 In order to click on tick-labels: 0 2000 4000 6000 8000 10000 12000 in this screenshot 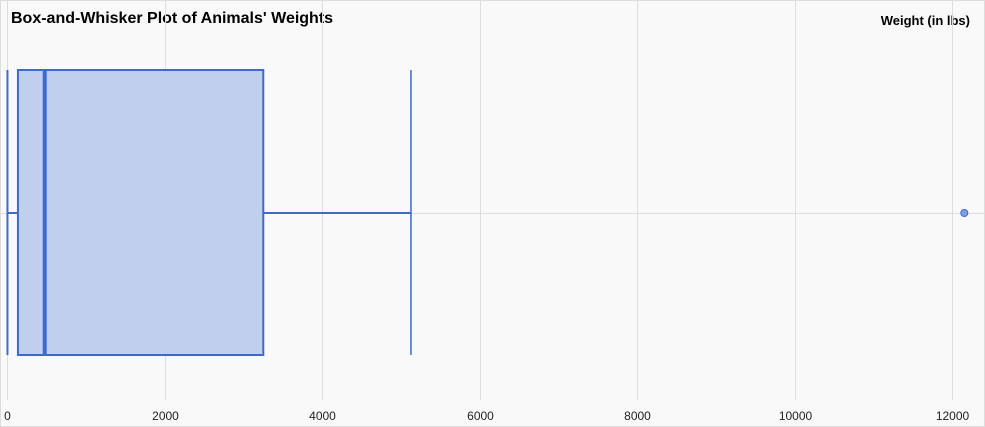, I will do `click(486, 416)`.